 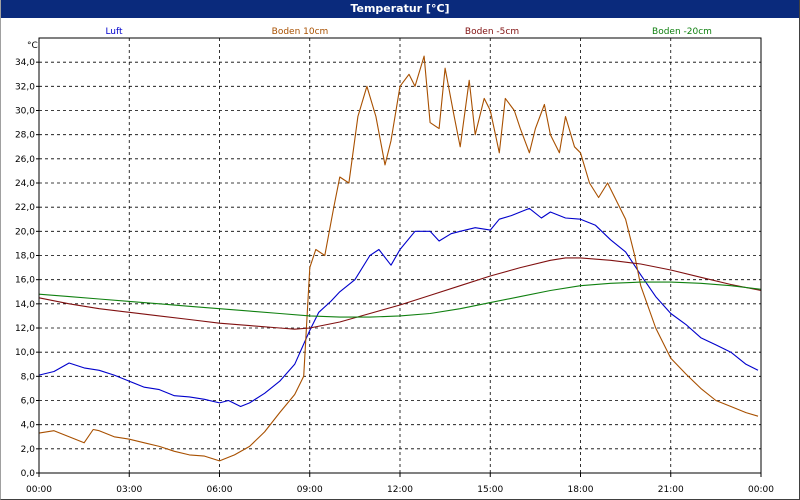 What do you see at coordinates (25, 136) in the screenshot?
I see `y-tick-label: 28,0` at bounding box center [25, 136].